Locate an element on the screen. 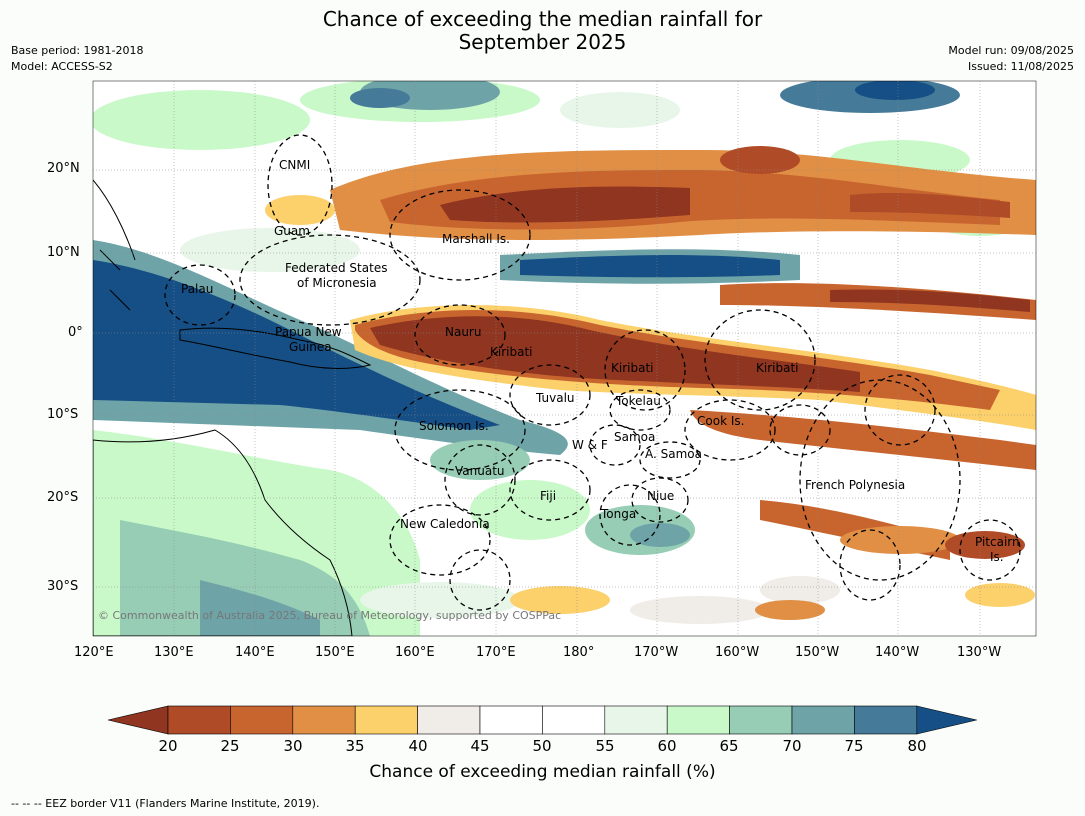 The width and height of the screenshot is (1085, 816). colorbar-tick: 30 is located at coordinates (293, 746).